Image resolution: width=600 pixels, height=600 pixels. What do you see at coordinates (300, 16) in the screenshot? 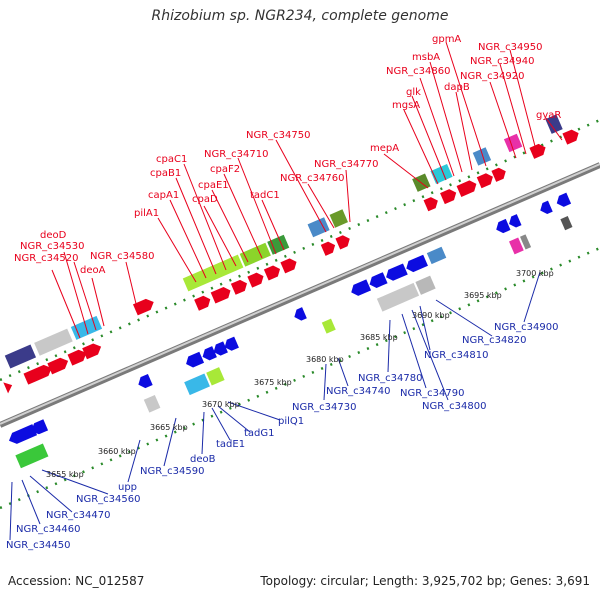
I see `map-title: Rhizobium sp. NGR234, complete genome` at bounding box center [300, 16].